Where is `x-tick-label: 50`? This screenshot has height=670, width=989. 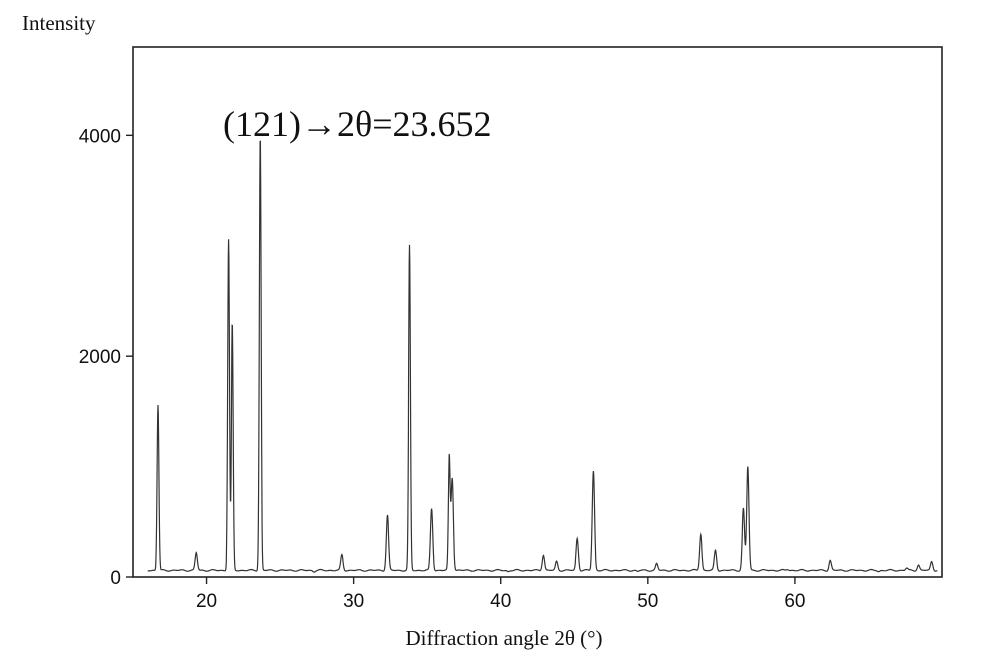
x-tick-label: 50 is located at coordinates (647, 601).